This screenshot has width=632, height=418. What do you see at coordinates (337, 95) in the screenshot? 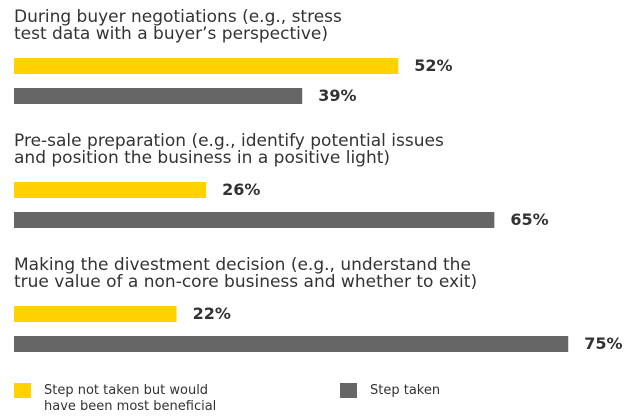
I see `value-label: 39%` at bounding box center [337, 95].